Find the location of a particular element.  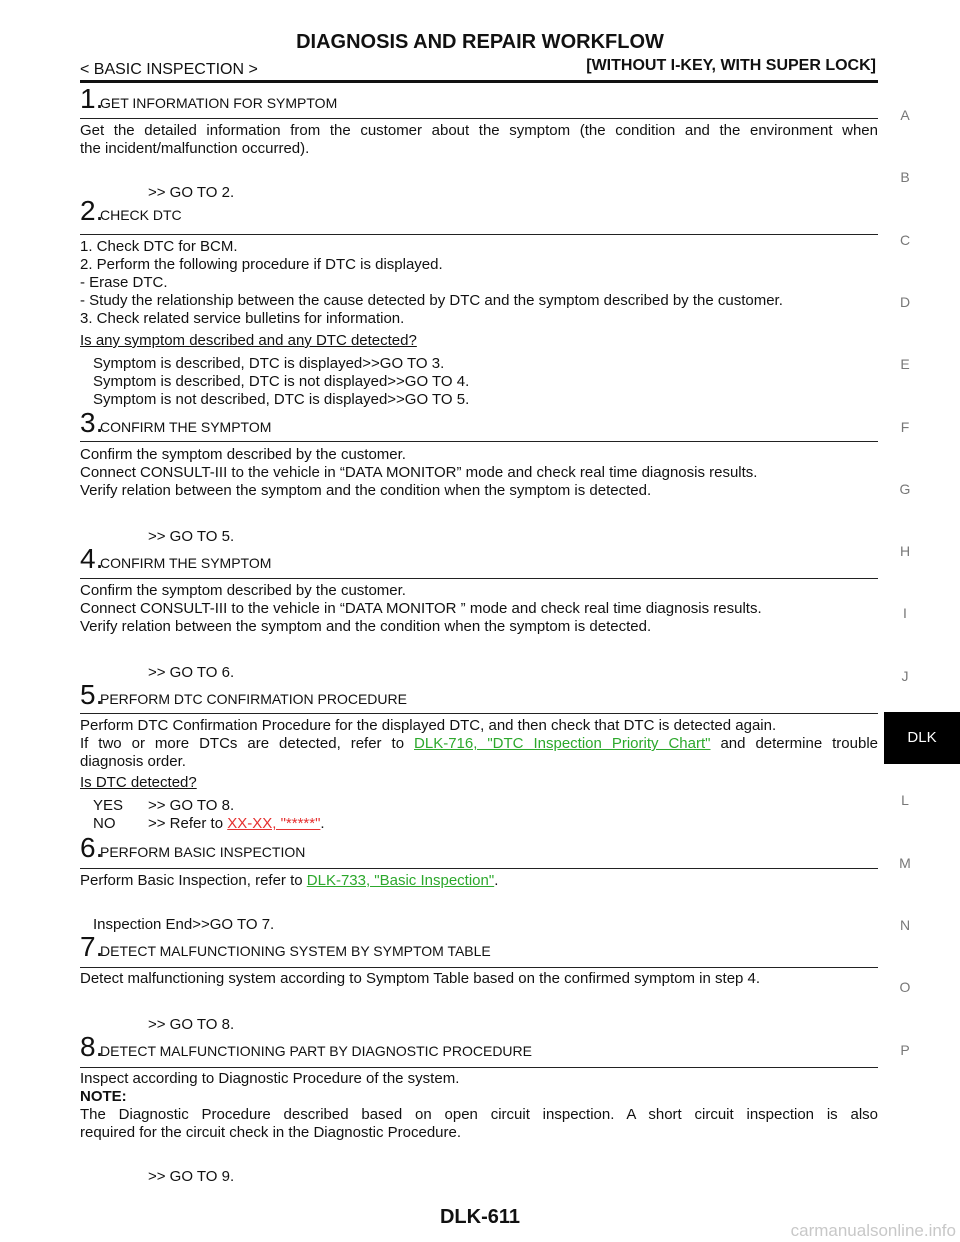

header-rule is located at coordinates (479, 81).